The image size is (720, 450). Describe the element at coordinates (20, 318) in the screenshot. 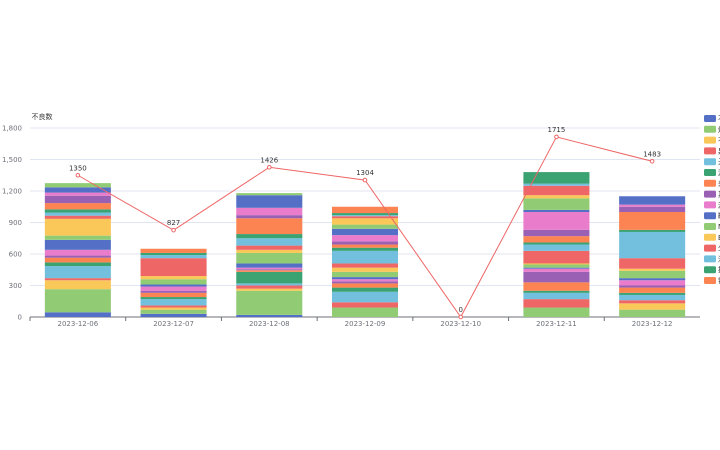

I see `y-tick-label: 0` at that location.